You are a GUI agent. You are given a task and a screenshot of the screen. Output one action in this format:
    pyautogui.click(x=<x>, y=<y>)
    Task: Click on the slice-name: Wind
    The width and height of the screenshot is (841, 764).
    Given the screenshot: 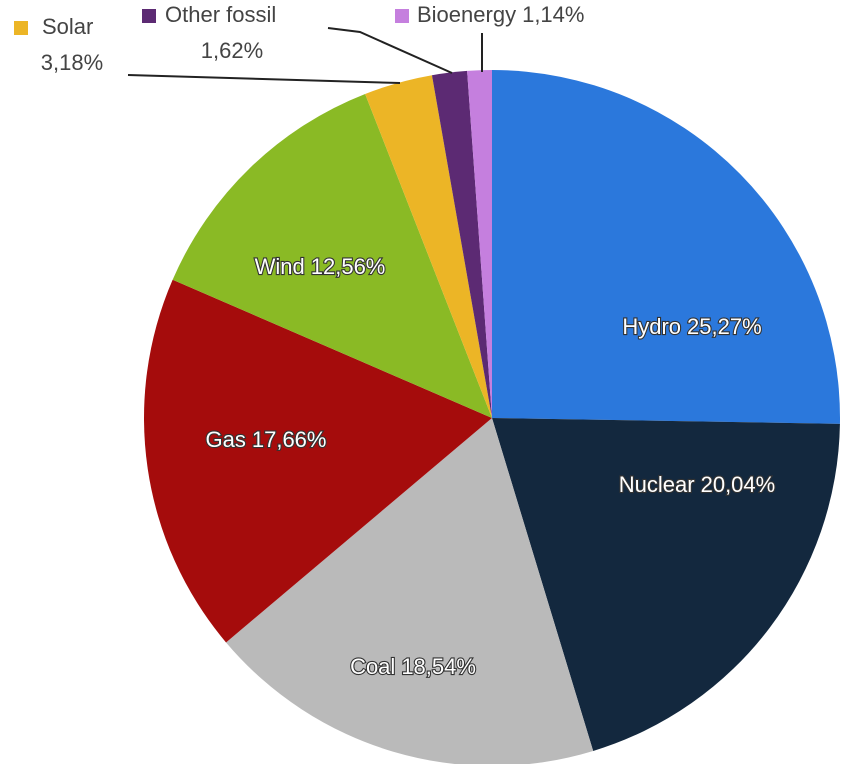 What is the action you would take?
    pyautogui.click(x=280, y=266)
    